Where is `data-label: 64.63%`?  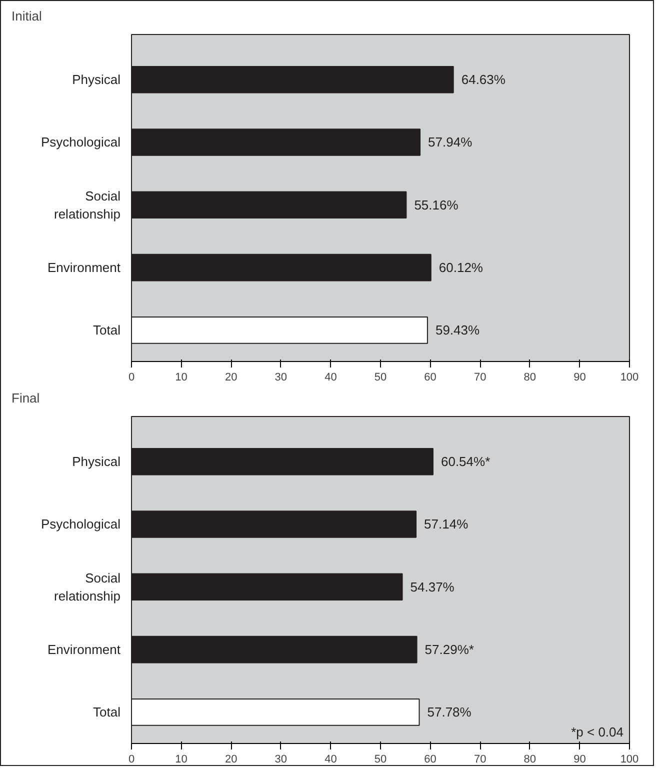
data-label: 64.63% is located at coordinates (483, 80).